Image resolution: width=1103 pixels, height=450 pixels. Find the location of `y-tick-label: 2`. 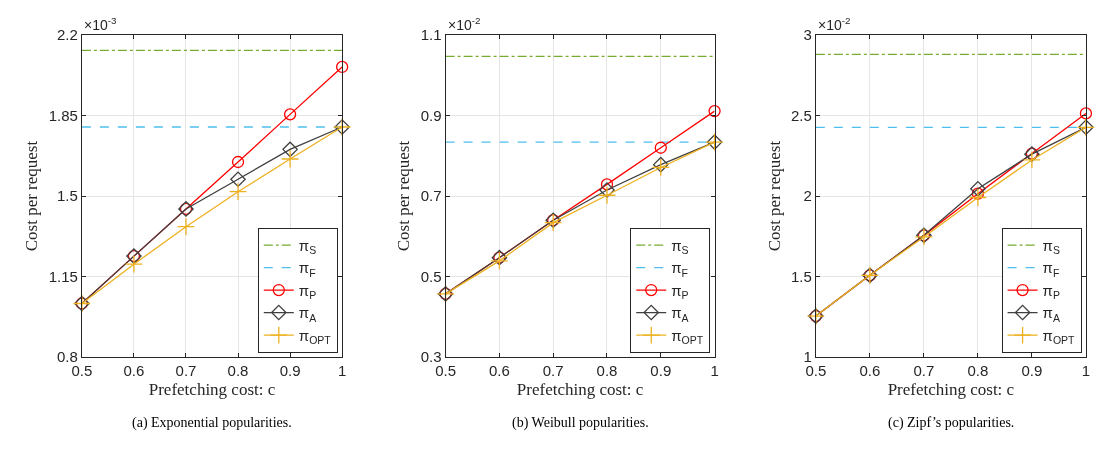

y-tick-label: 2 is located at coordinates (807, 196).